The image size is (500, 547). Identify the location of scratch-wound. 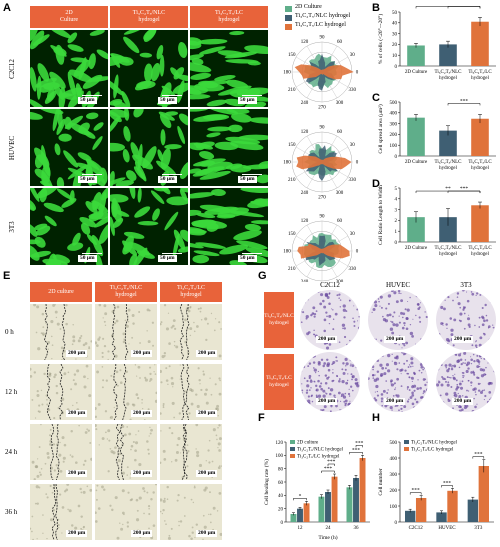
(191, 512).